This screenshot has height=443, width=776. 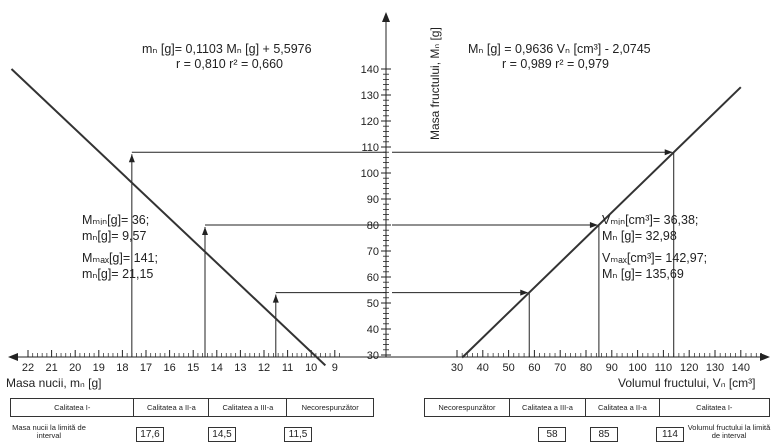 What do you see at coordinates (664, 368) in the screenshot?
I see `right-x-tick-label: 110` at bounding box center [664, 368].